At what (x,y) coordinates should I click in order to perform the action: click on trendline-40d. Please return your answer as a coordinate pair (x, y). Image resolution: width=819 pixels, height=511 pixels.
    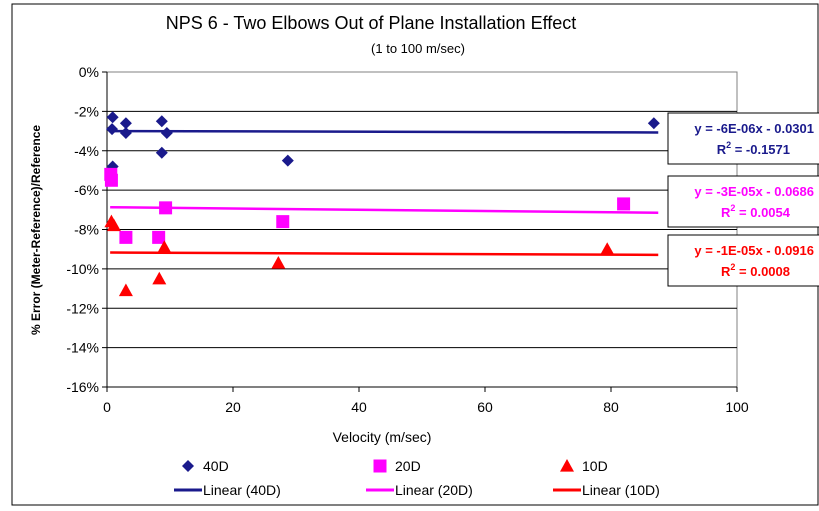
    Looking at the image, I should click on (384, 131).